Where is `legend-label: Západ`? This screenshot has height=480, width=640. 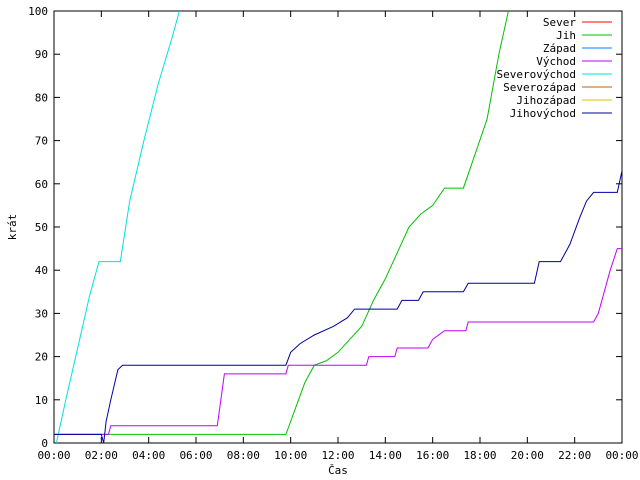
legend-label: Západ is located at coordinates (559, 48).